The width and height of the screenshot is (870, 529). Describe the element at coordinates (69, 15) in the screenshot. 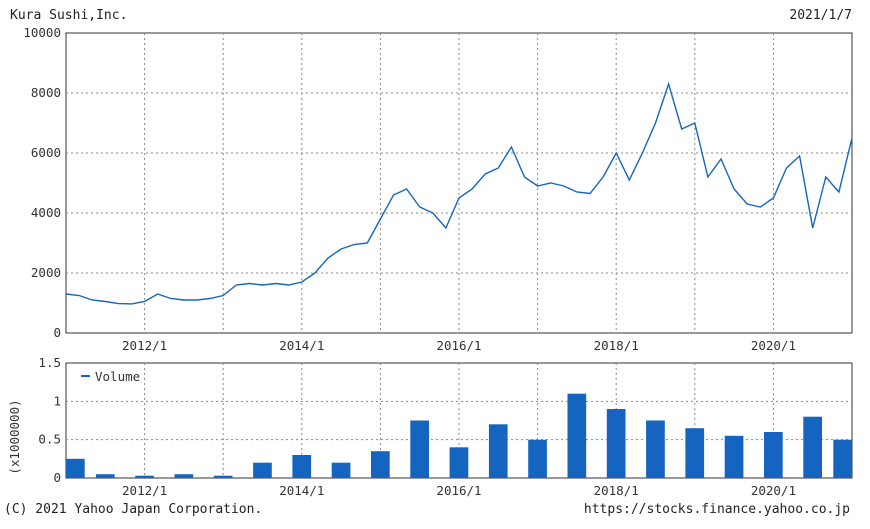

I see `company-name: Kura Sushi,Inc.` at that location.